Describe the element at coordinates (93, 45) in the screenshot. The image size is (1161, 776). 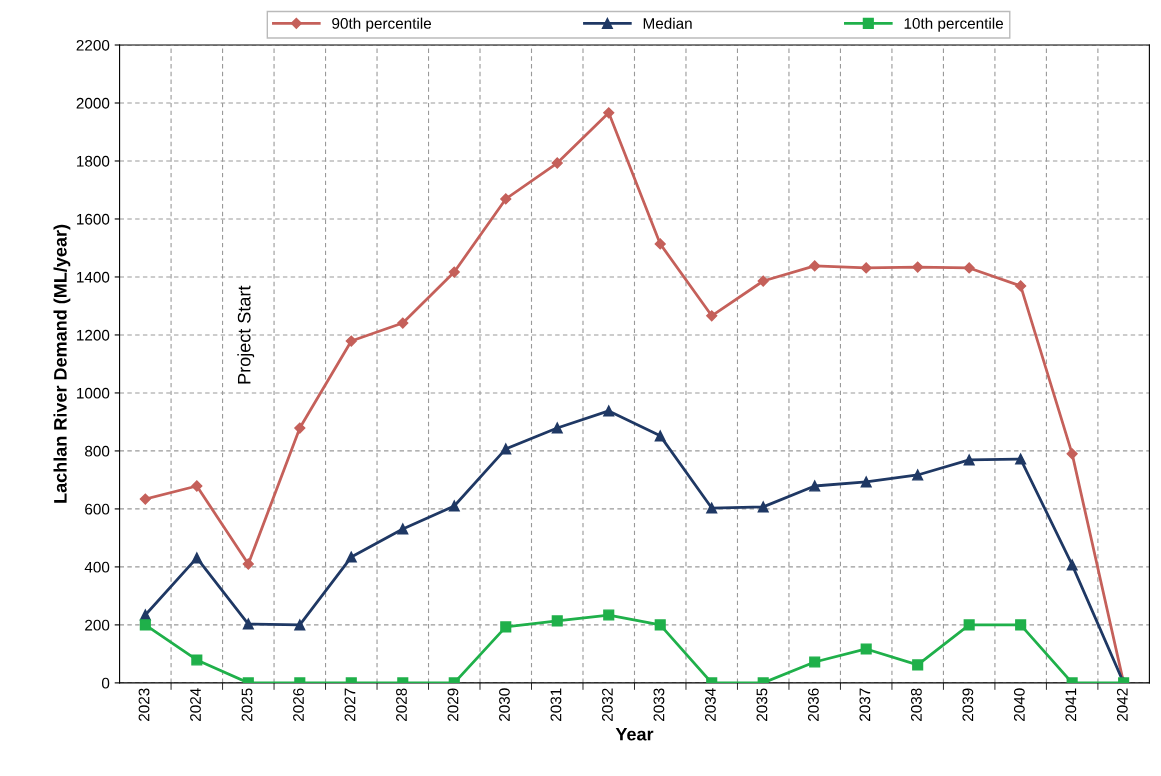
I see `y-tick-label: 2200` at that location.